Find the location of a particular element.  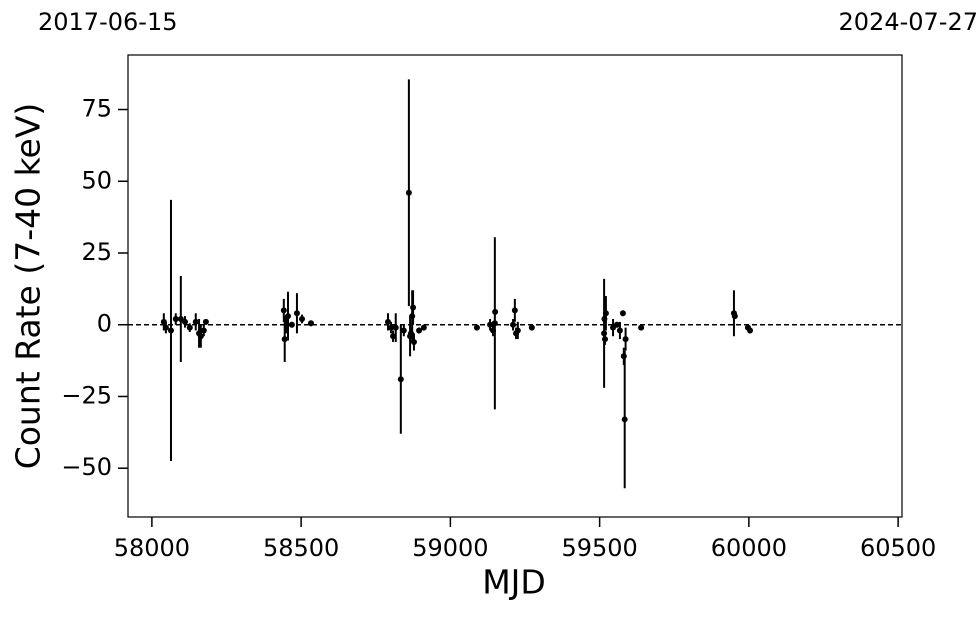

top-right-label: 2024-07-27 is located at coordinates (908, 22).